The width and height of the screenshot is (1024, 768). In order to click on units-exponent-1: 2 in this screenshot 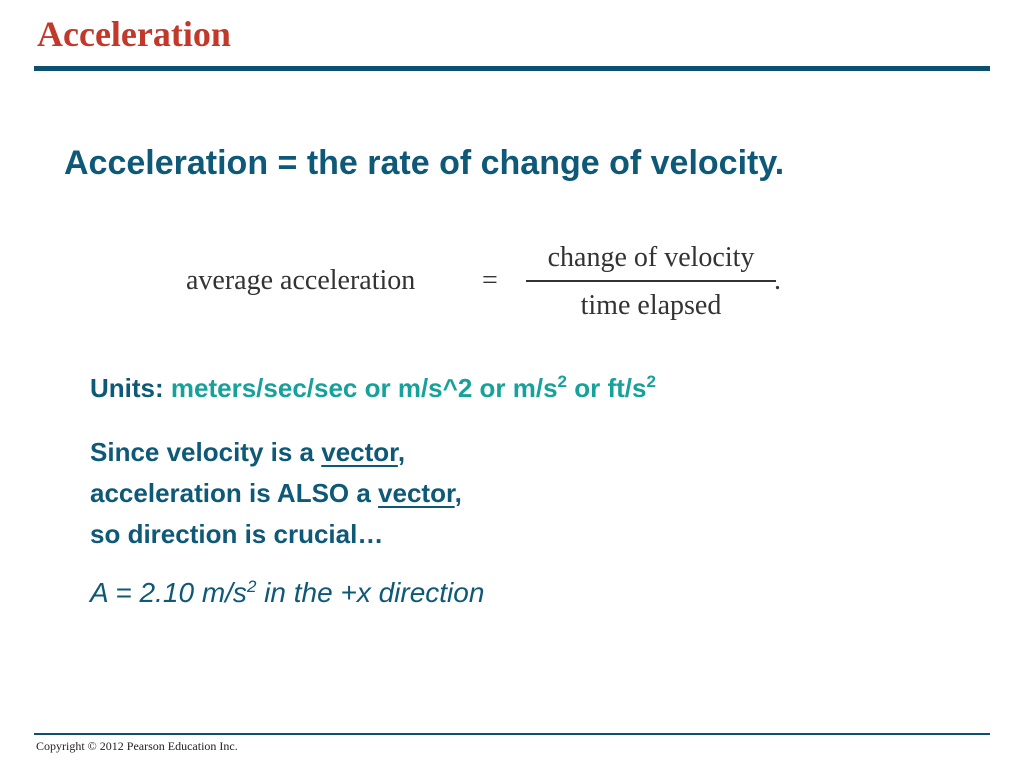, I will do `click(562, 381)`.